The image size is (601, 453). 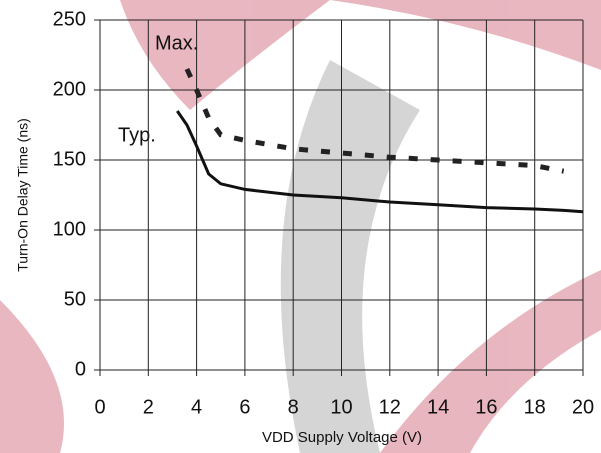 I want to click on x-tick-label: 16, so click(x=486, y=407).